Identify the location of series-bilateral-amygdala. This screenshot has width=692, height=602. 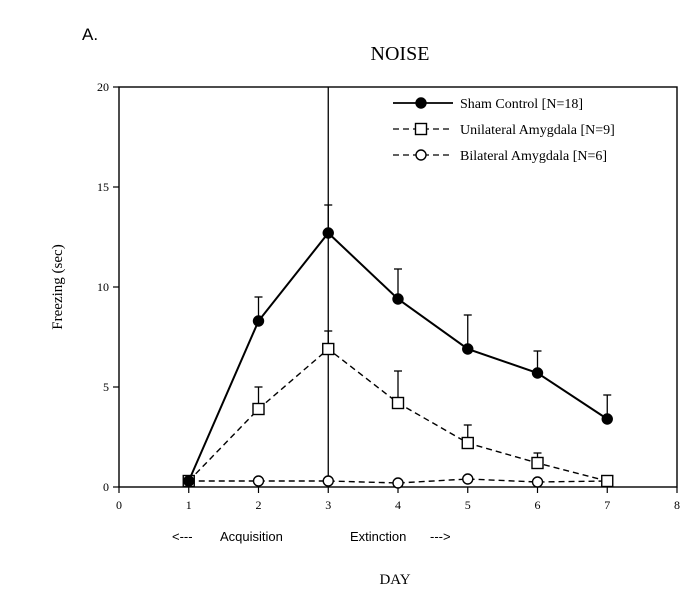
(398, 481).